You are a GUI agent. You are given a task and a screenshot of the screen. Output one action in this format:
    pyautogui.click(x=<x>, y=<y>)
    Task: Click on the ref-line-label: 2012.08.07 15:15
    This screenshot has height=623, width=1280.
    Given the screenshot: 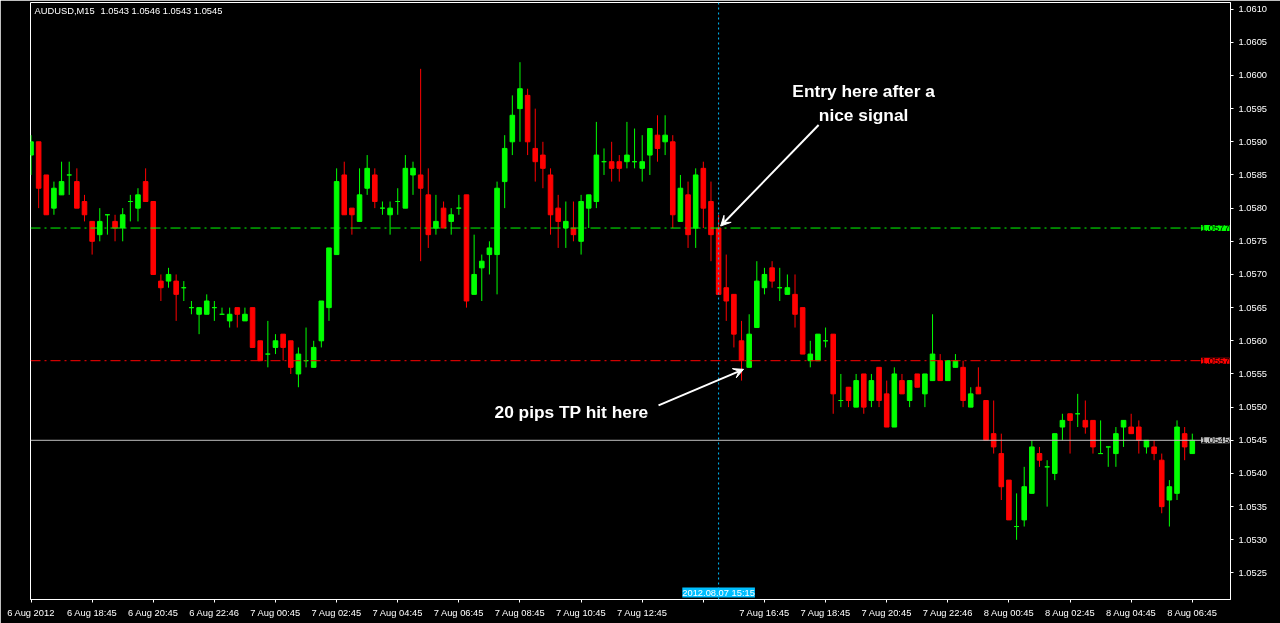 What is the action you would take?
    pyautogui.click(x=718, y=592)
    